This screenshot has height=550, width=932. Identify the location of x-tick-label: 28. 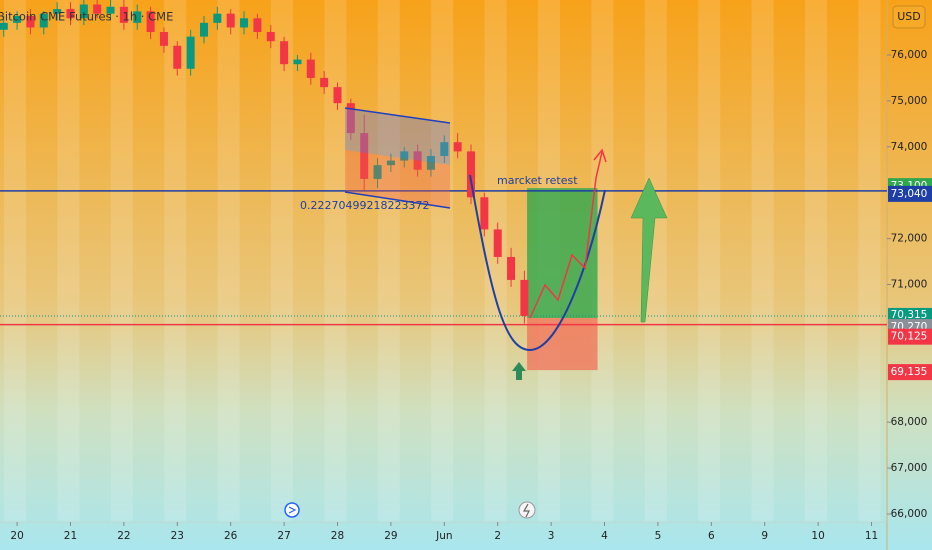
(337, 536).